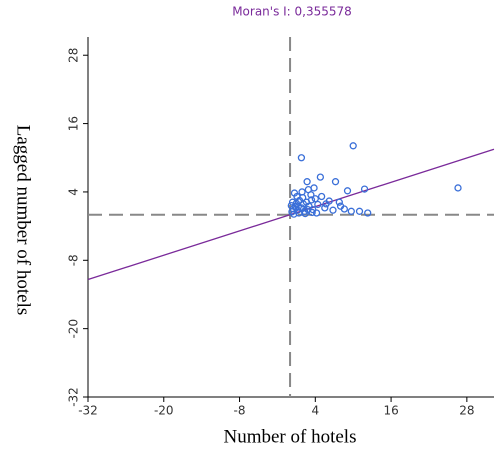 The width and height of the screenshot is (500, 453). Describe the element at coordinates (315, 411) in the screenshot. I see `x-tick-label: 4` at that location.